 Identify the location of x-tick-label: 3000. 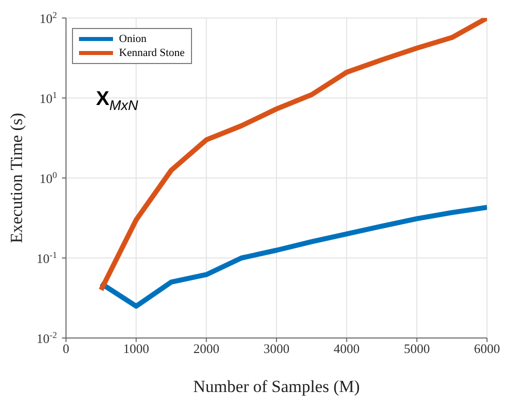
(277, 348).